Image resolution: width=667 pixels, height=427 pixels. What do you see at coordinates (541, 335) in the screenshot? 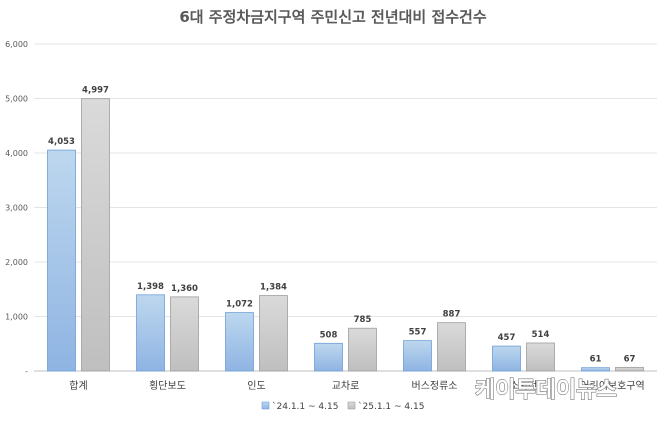
I see `data-label: 514` at bounding box center [541, 335].